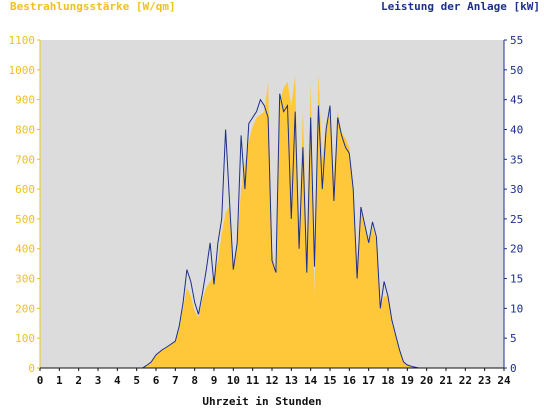 This screenshot has height=408, width=544. What do you see at coordinates (25, 219) in the screenshot?
I see `left-axis-tick-label: 500` at bounding box center [25, 219].